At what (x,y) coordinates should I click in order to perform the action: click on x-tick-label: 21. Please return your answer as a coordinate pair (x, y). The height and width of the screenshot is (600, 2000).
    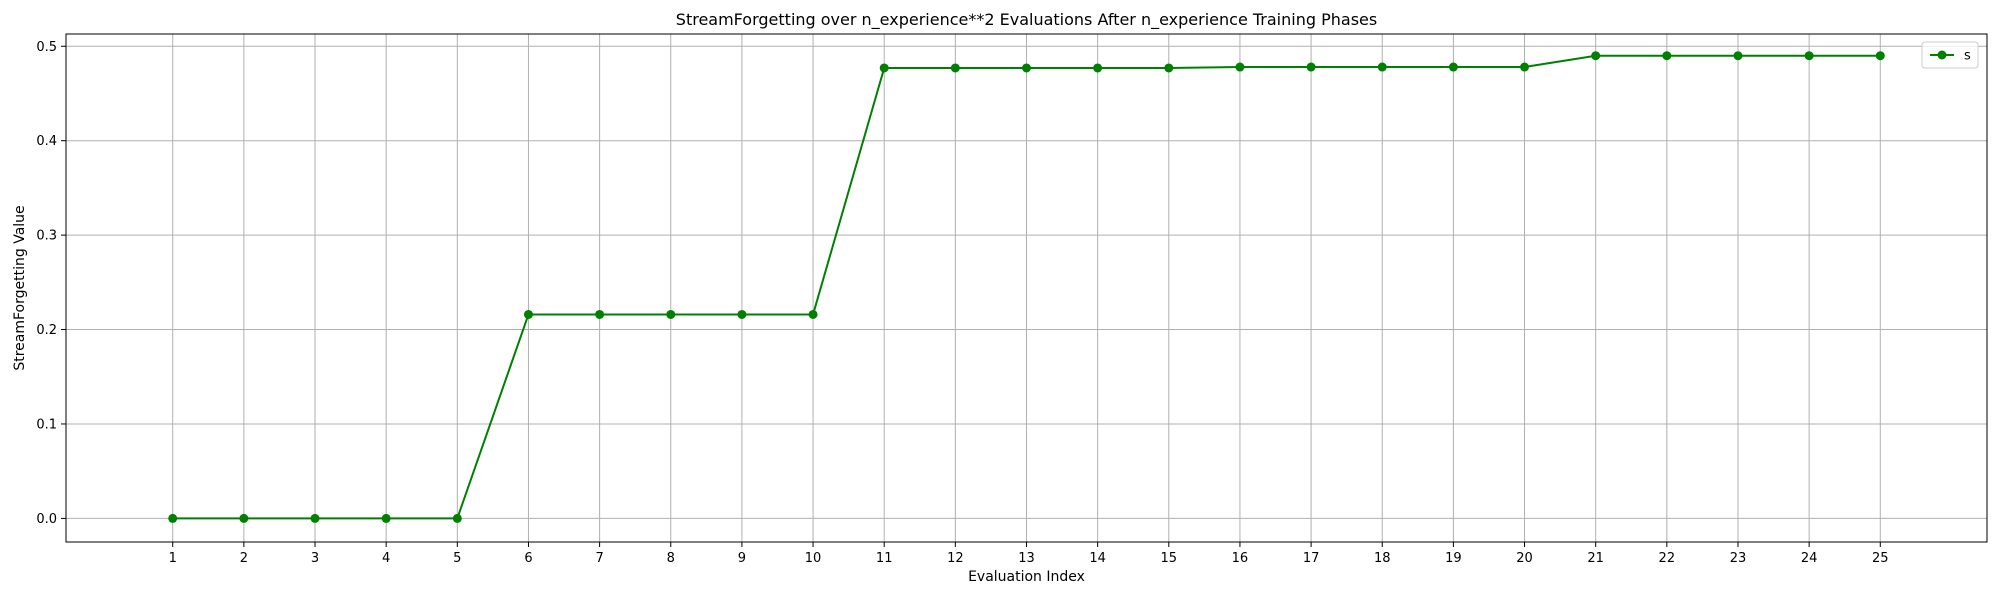
    Looking at the image, I should click on (1595, 558).